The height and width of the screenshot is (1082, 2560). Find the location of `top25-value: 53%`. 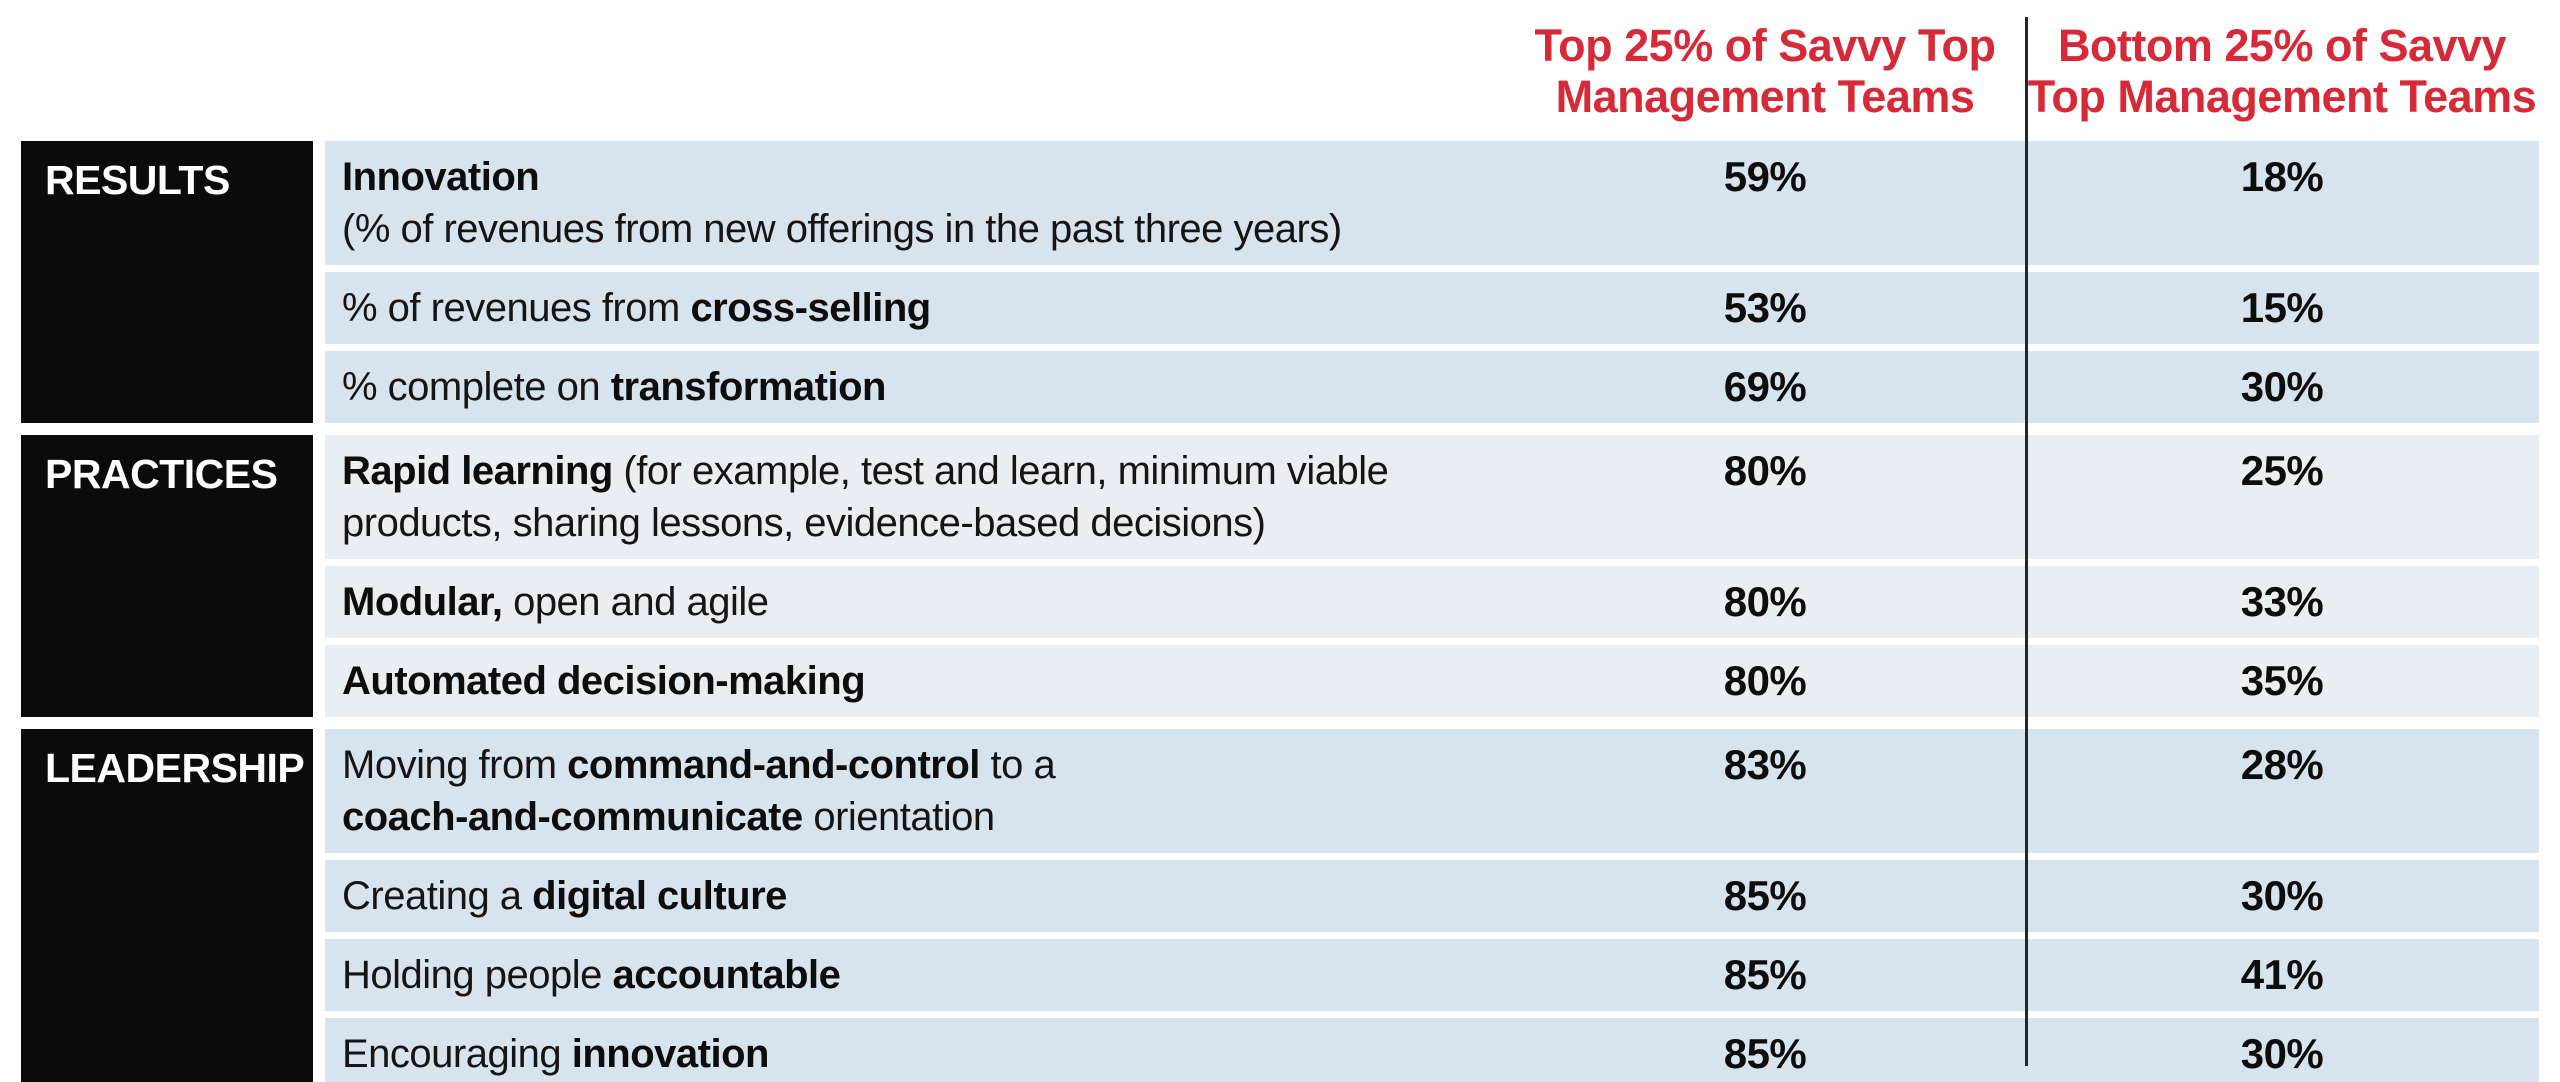

top25-value: 53% is located at coordinates (1765, 307).